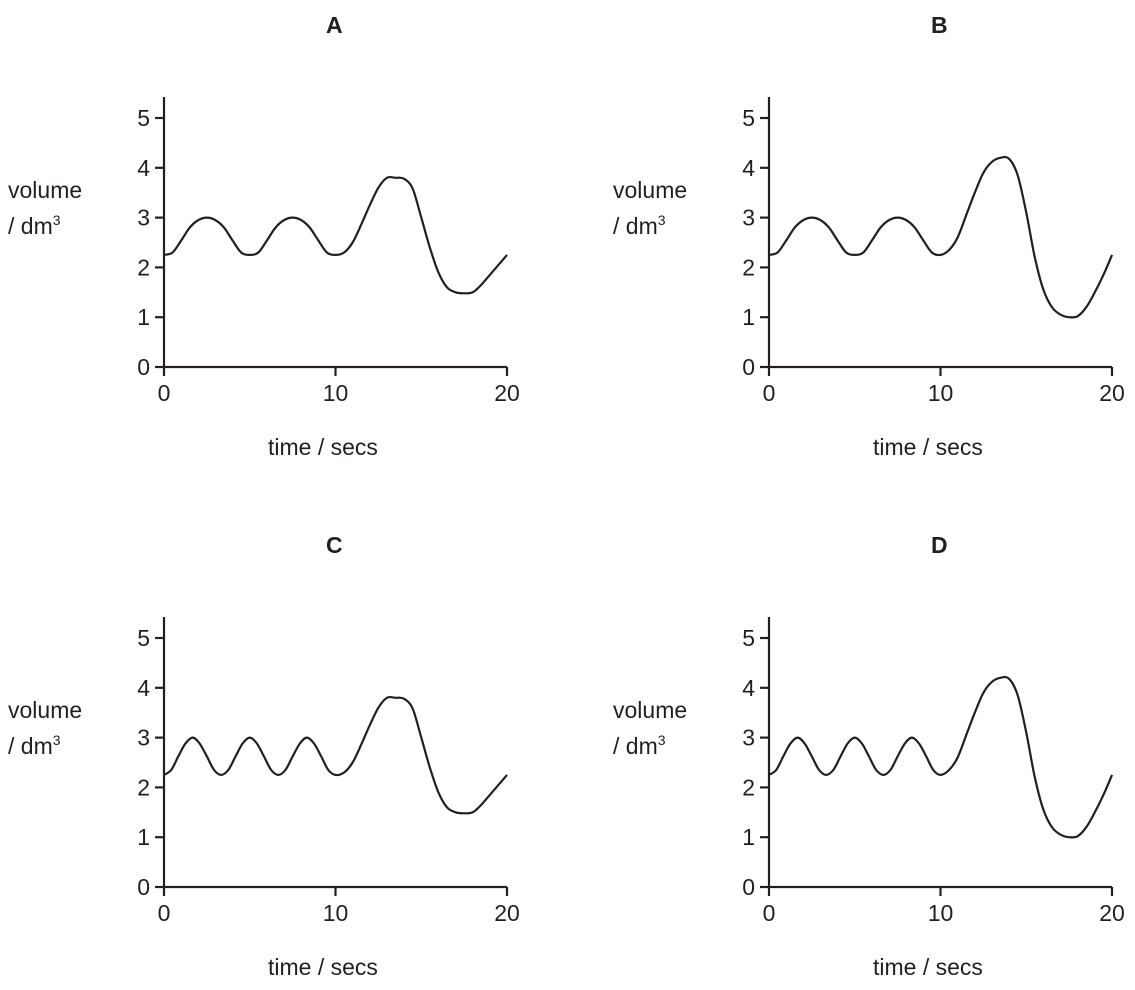 This screenshot has width=1135, height=990. I want to click on chart-title: D, so click(939, 545).